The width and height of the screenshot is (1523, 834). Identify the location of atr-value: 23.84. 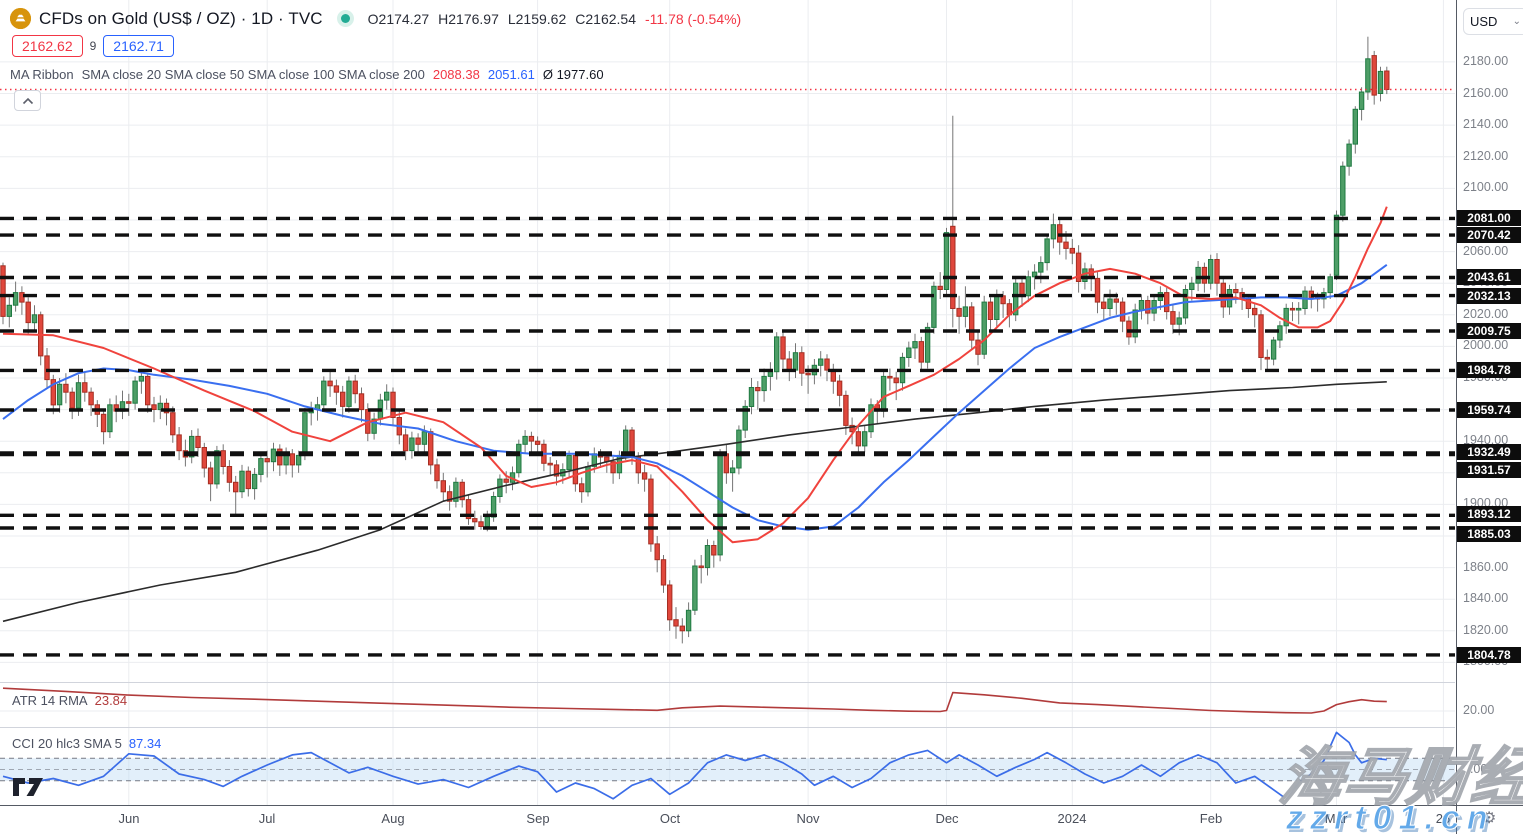
(111, 700).